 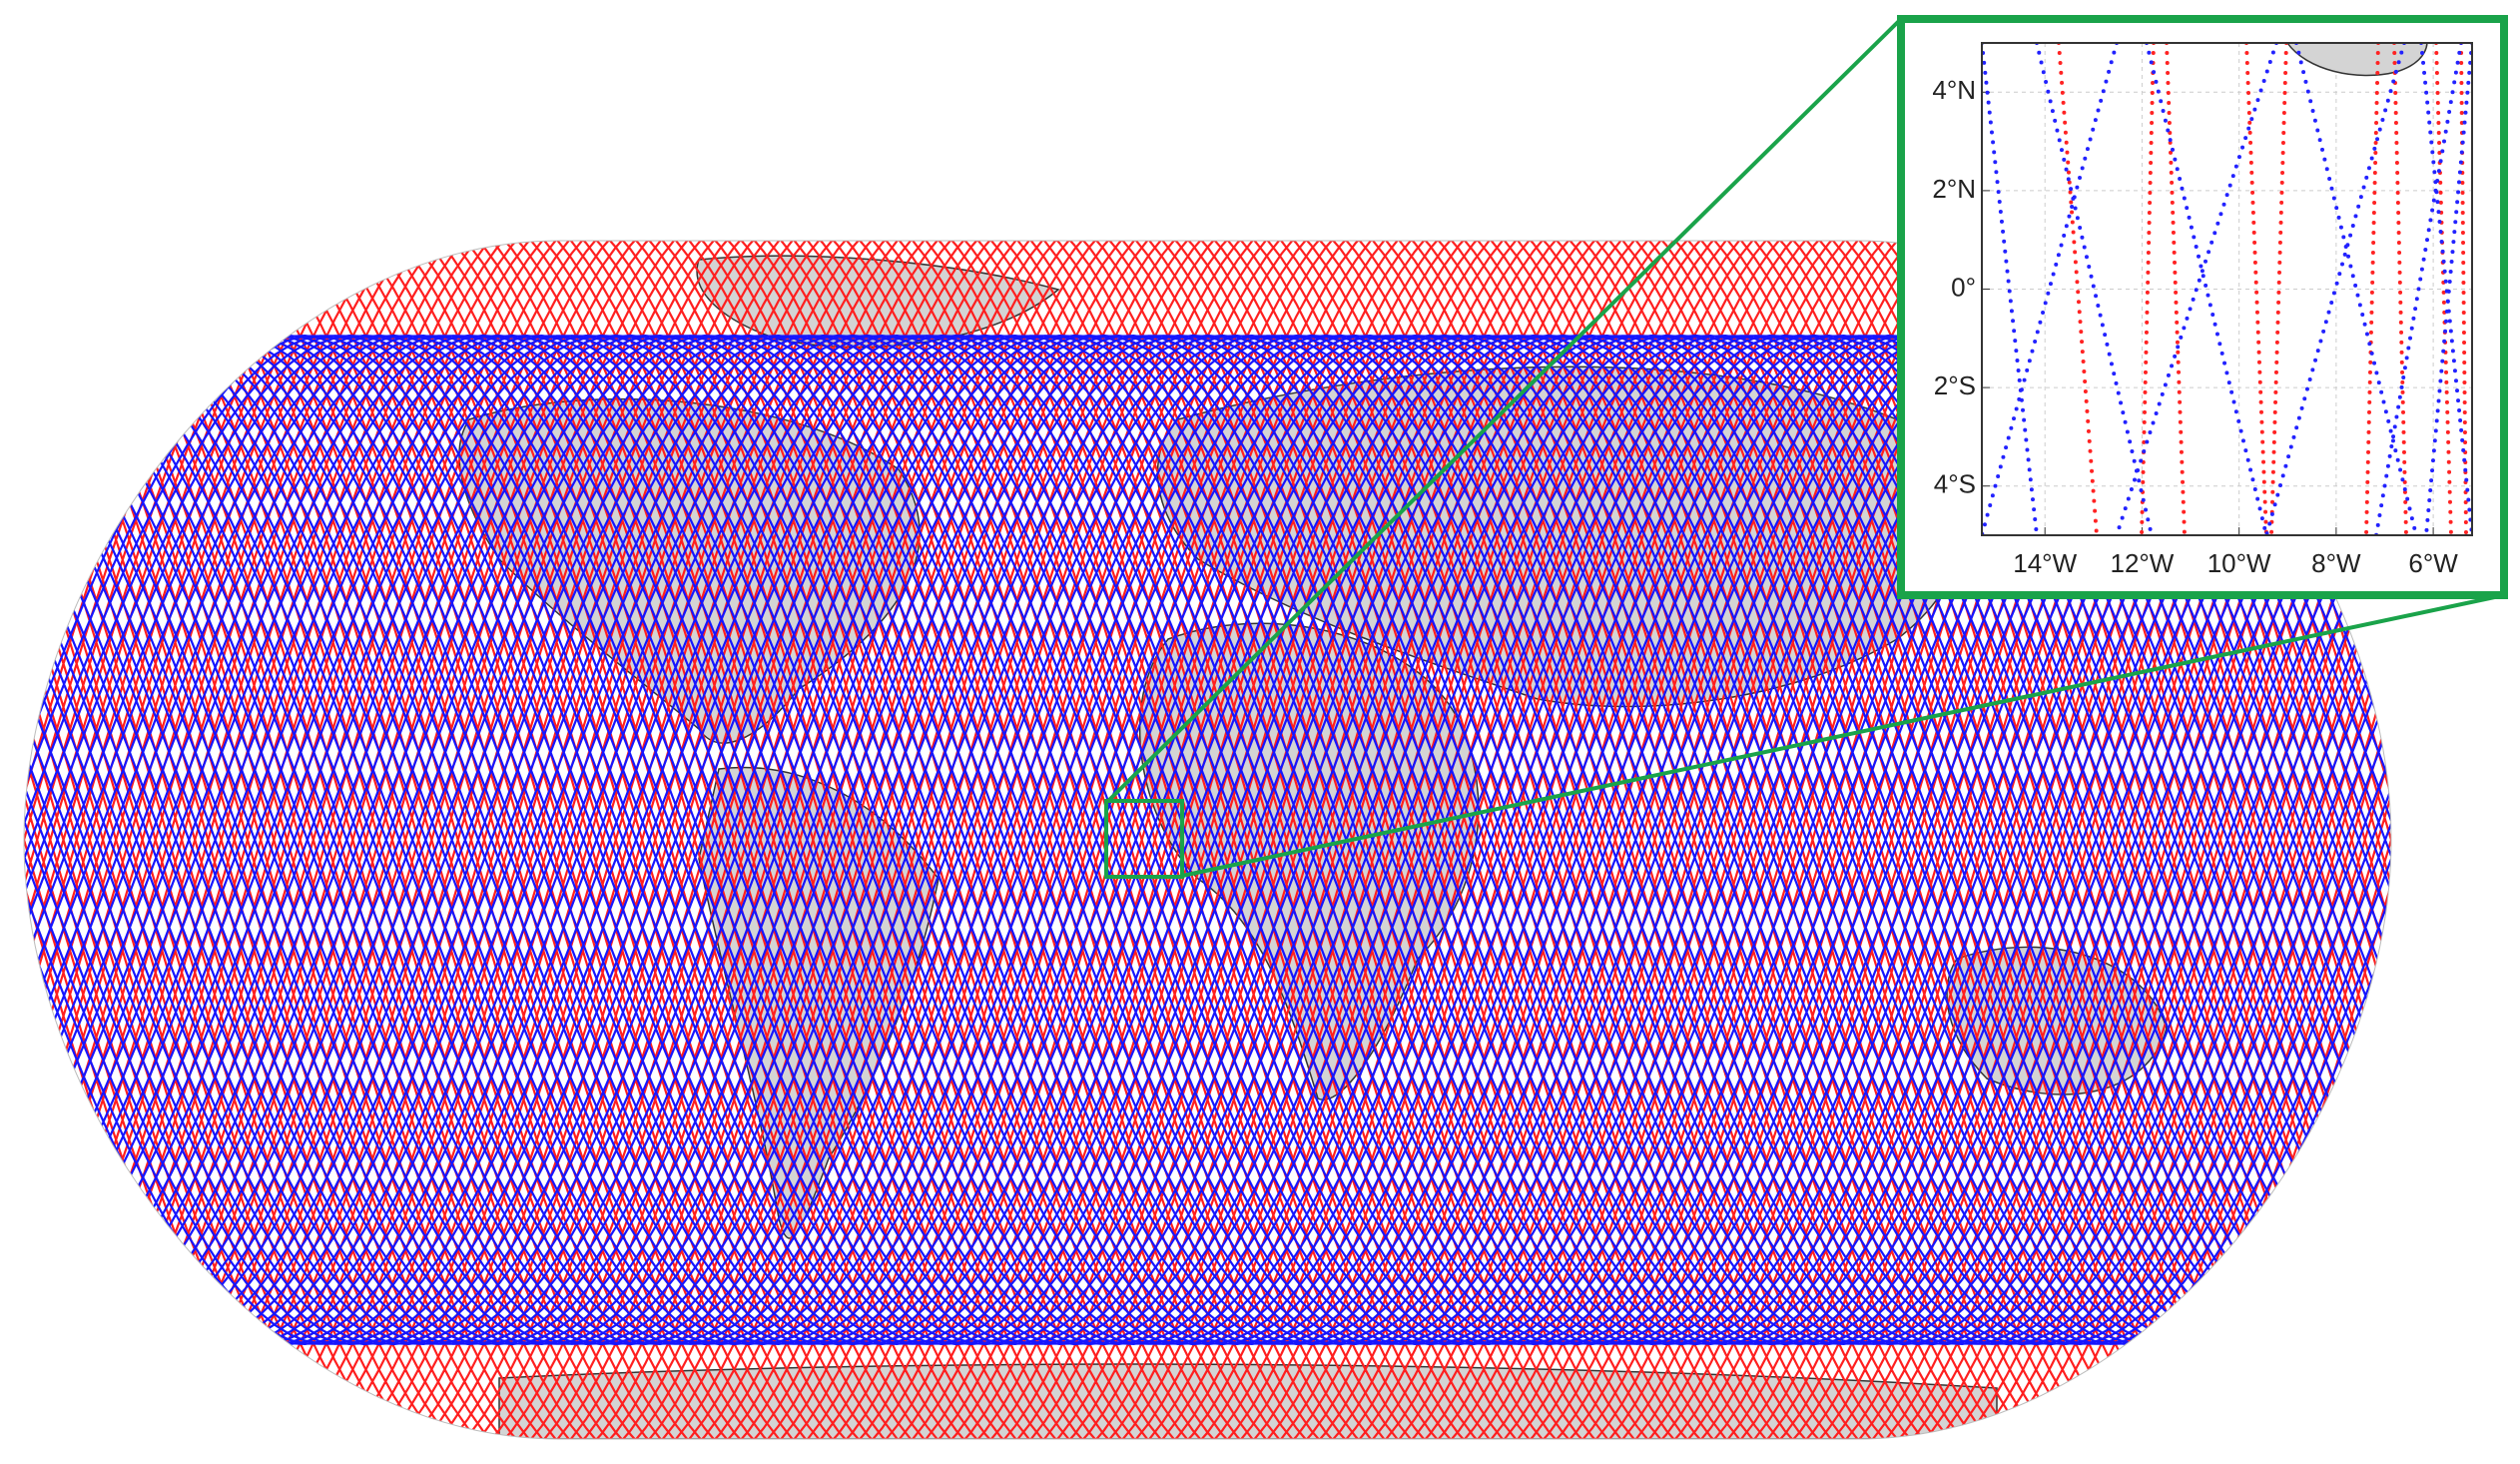 I want to click on inset-plot, so click(x=2227, y=289).